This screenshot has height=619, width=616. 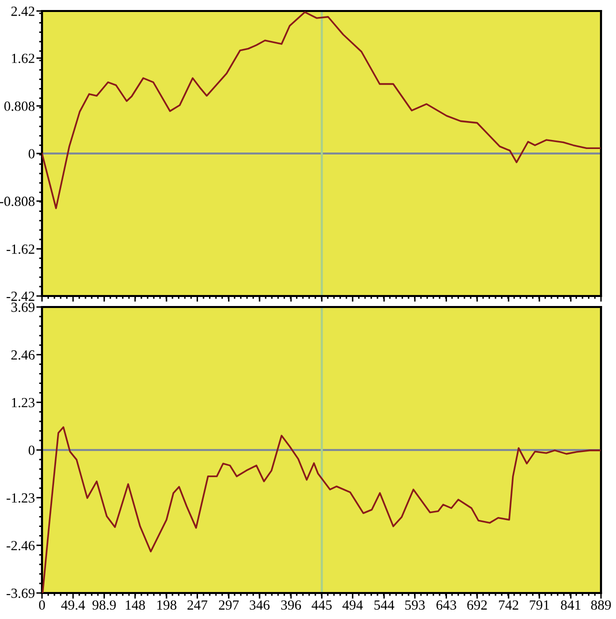 What do you see at coordinates (228, 605) in the screenshot?
I see `x-tick-label: 297` at bounding box center [228, 605].